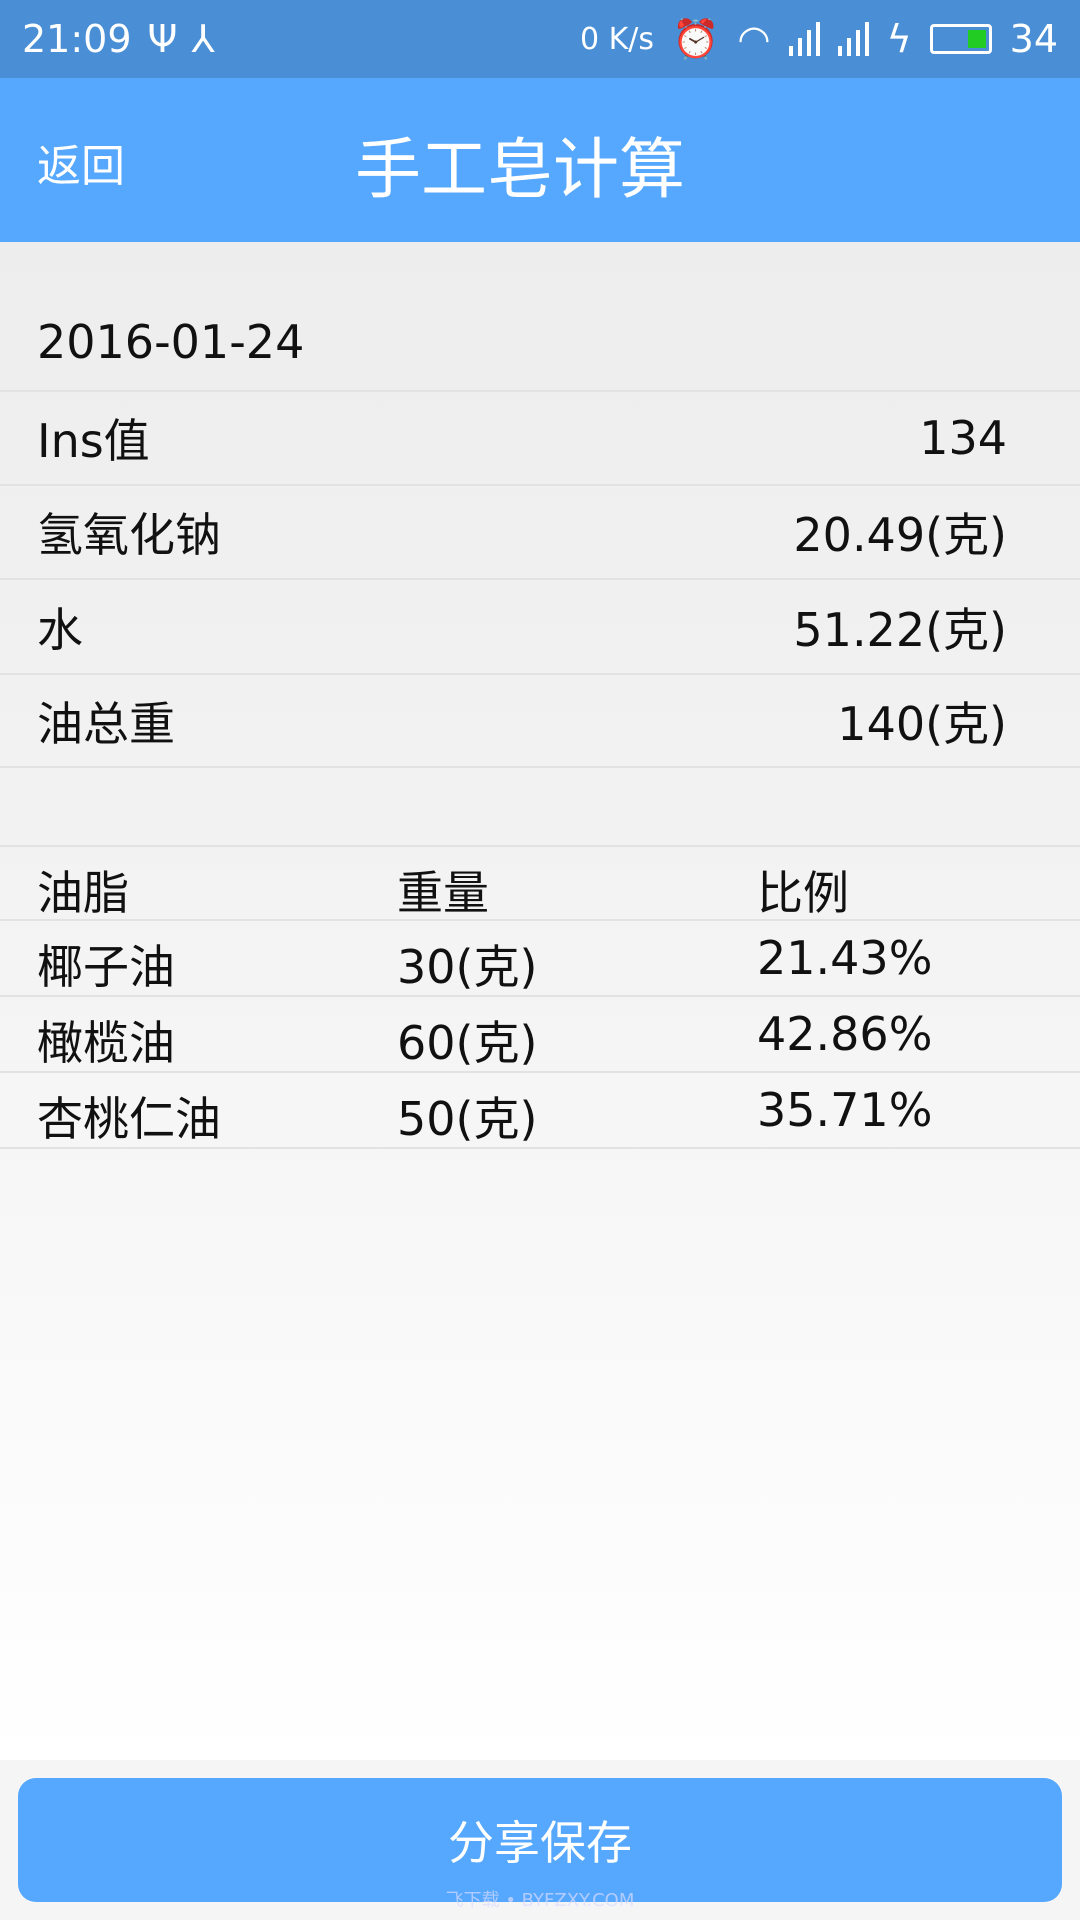  Describe the element at coordinates (540, 959) in the screenshot. I see `table-row: 椰子油 30(克) 21.43%` at that location.